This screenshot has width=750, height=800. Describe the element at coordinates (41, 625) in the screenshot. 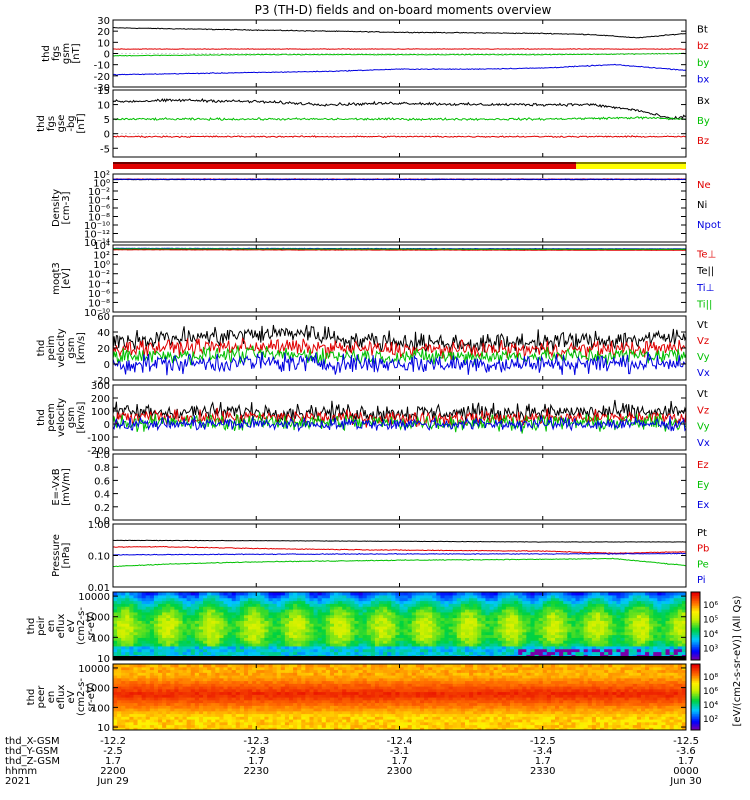

I see `y-axis-label: peir` at that location.